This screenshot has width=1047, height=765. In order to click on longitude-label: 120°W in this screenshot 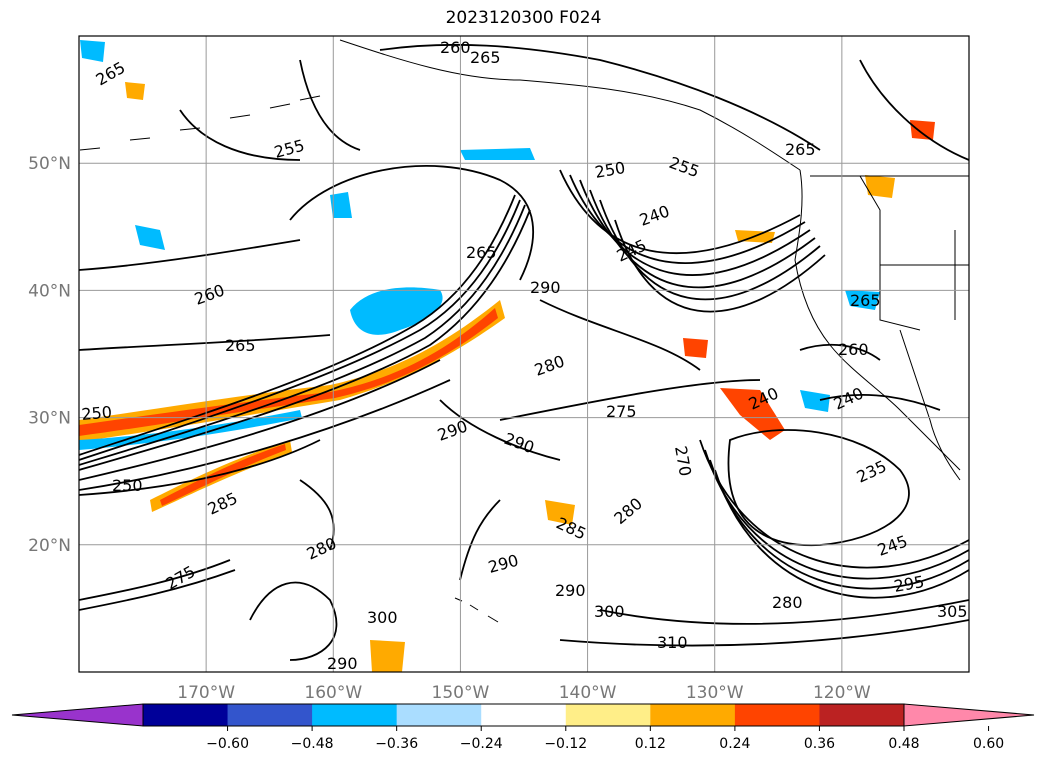, I will do `click(842, 693)`.